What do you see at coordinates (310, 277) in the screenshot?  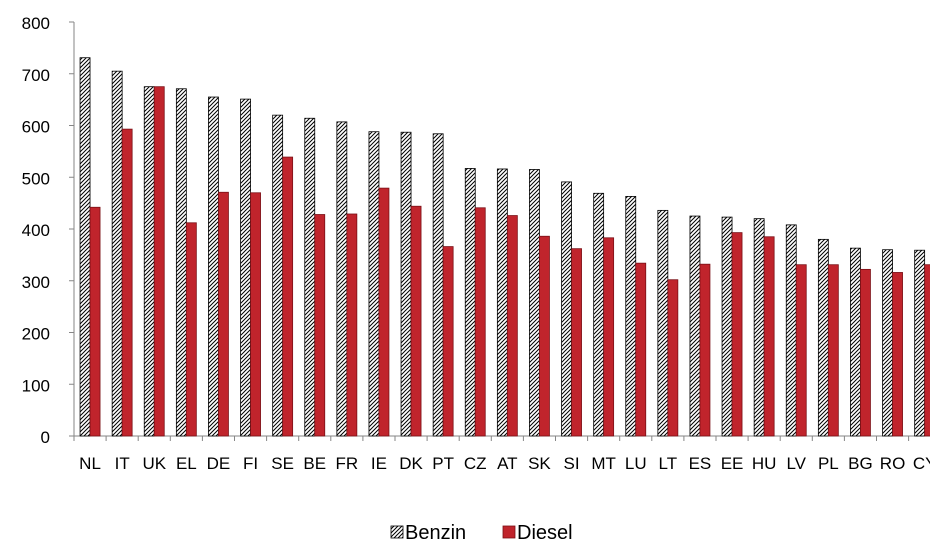 I see `bar-benzin-be` at bounding box center [310, 277].